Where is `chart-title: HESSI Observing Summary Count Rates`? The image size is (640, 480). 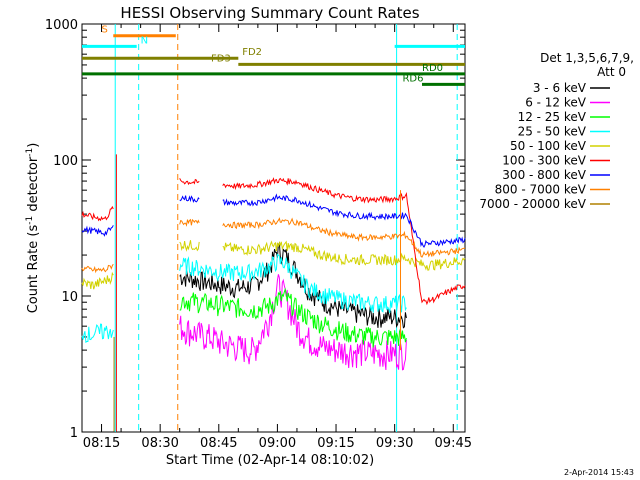
chart-title: HESSI Observing Summary Count Rates is located at coordinates (269, 13).